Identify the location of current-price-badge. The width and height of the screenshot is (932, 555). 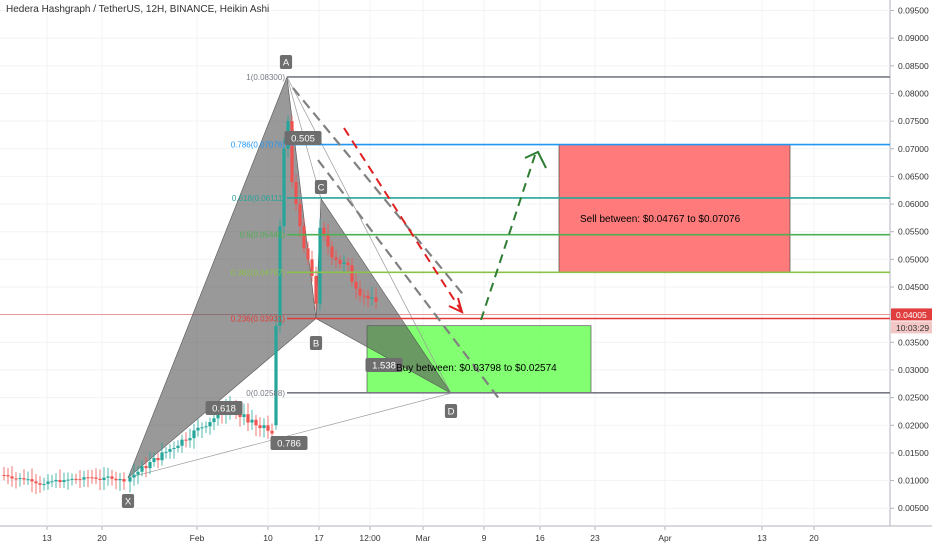
(911, 314).